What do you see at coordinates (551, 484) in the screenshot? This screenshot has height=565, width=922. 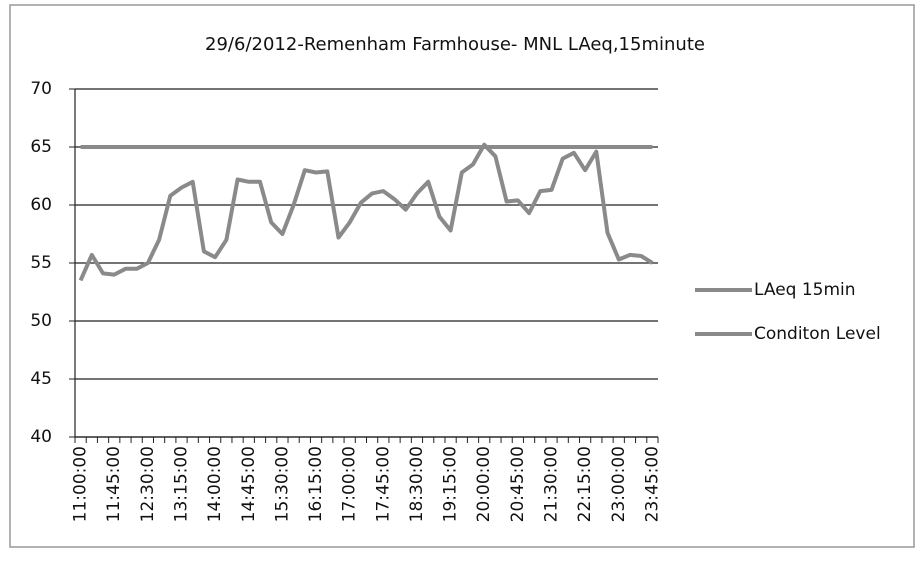 I see `x-tick-label: 21:30:00` at bounding box center [551, 484].